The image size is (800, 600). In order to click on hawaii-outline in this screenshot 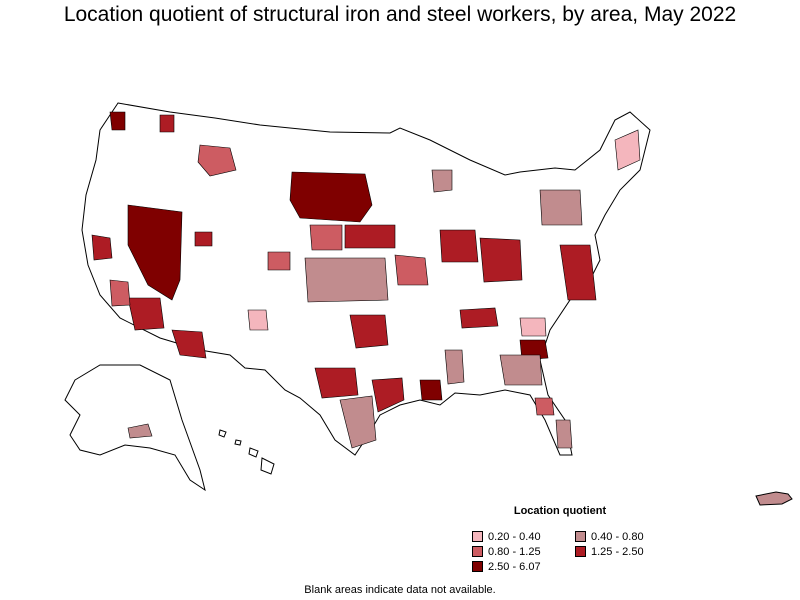, I will do `click(246, 452)`.